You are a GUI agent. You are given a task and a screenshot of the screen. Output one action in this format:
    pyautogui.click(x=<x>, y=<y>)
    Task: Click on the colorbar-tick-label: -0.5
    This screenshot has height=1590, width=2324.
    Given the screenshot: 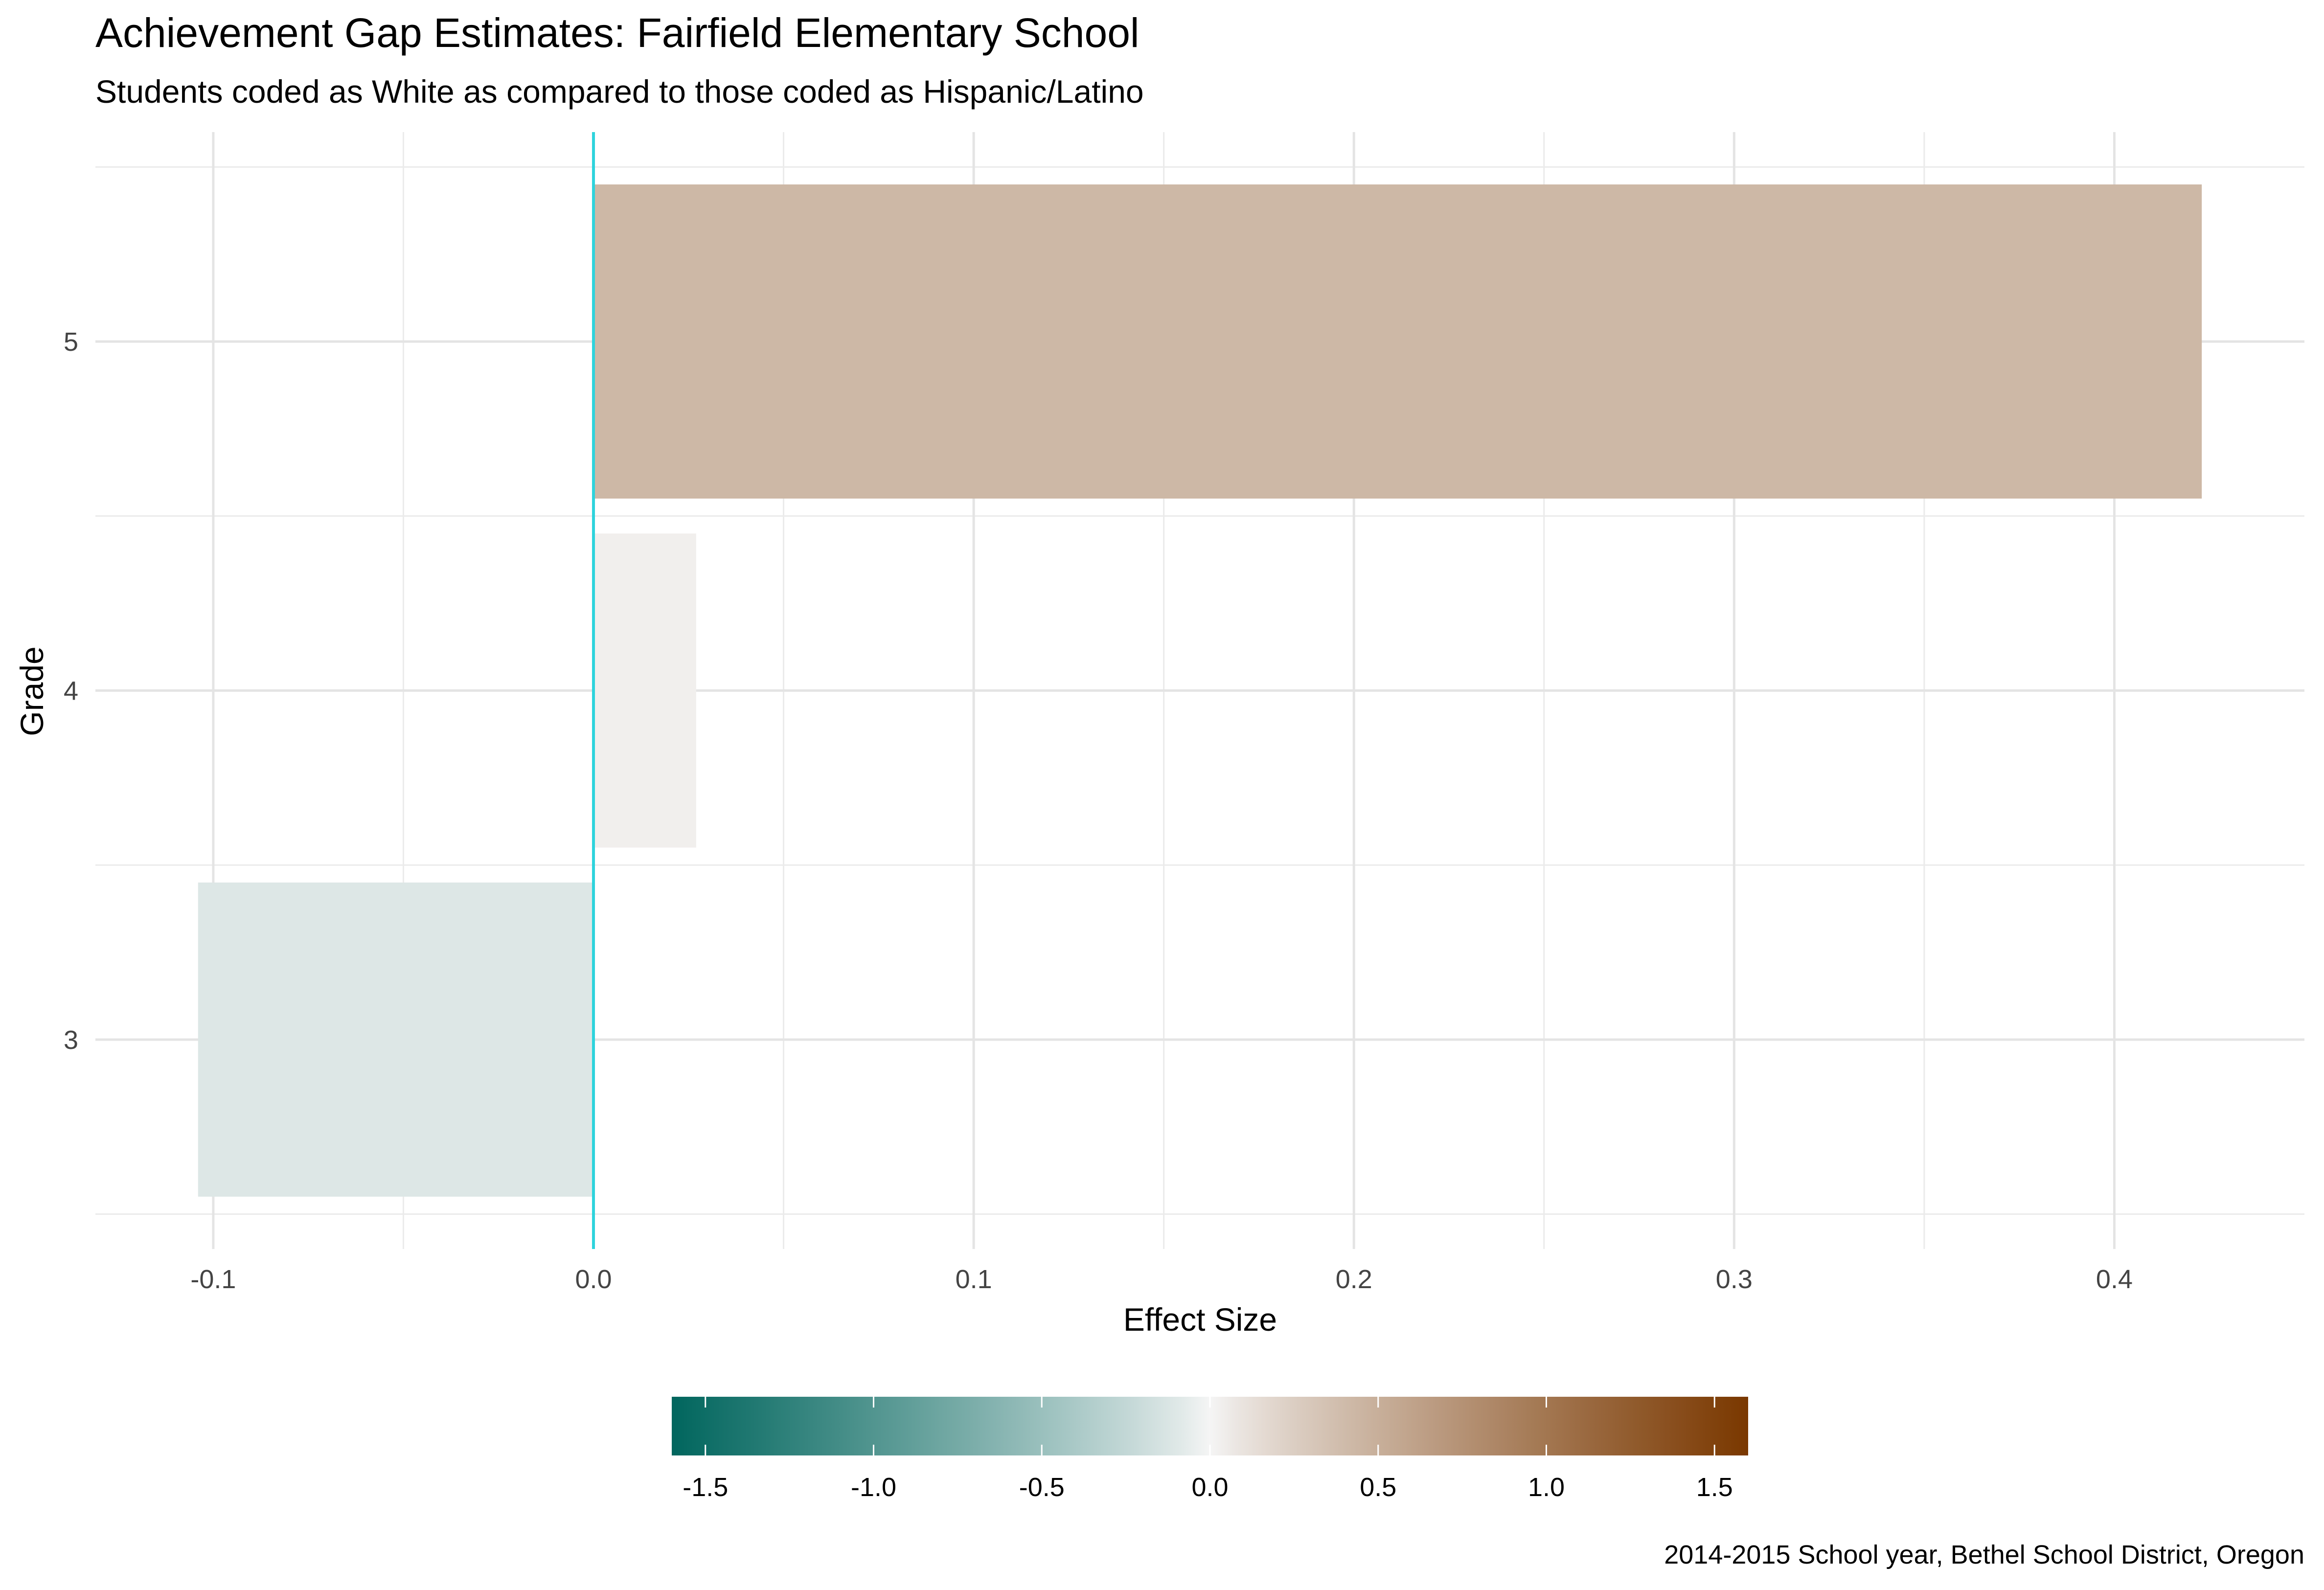 What is the action you would take?
    pyautogui.click(x=1042, y=1488)
    